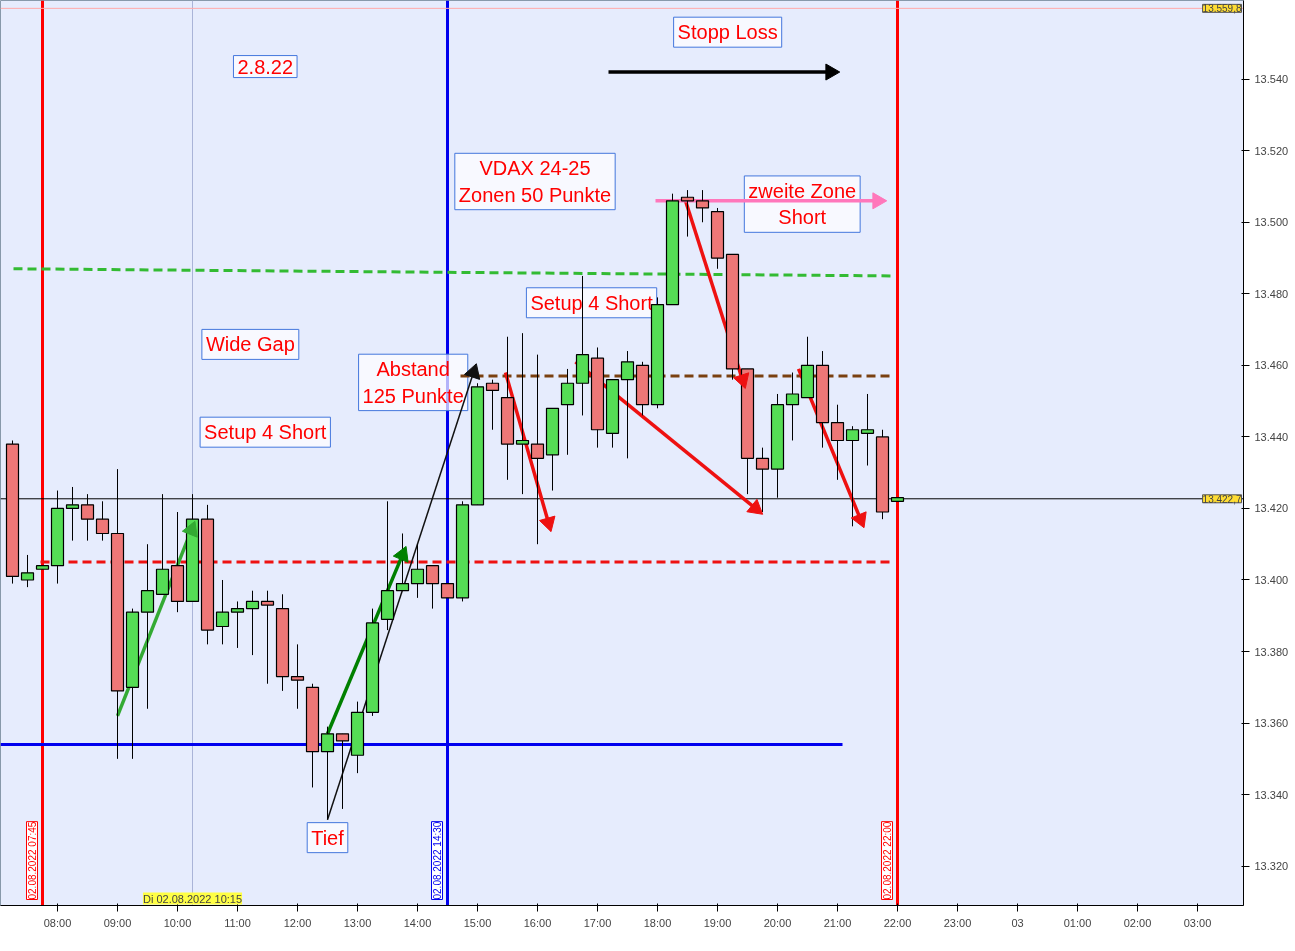 This screenshot has width=1295, height=951. What do you see at coordinates (32, 860) in the screenshot?
I see `ref-line-label: 02.08.2022 07:45` at bounding box center [32, 860].